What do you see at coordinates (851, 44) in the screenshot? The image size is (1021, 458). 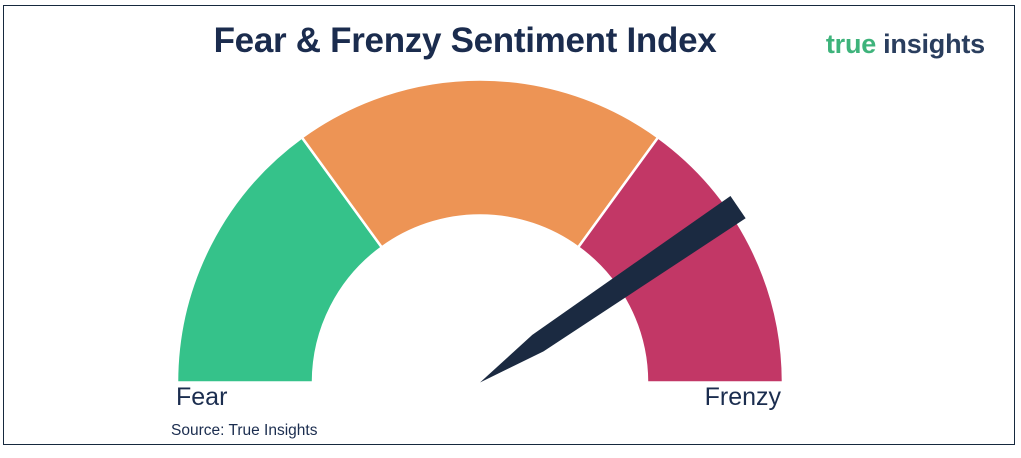 I see `brand-logo-word-true: true` at bounding box center [851, 44].